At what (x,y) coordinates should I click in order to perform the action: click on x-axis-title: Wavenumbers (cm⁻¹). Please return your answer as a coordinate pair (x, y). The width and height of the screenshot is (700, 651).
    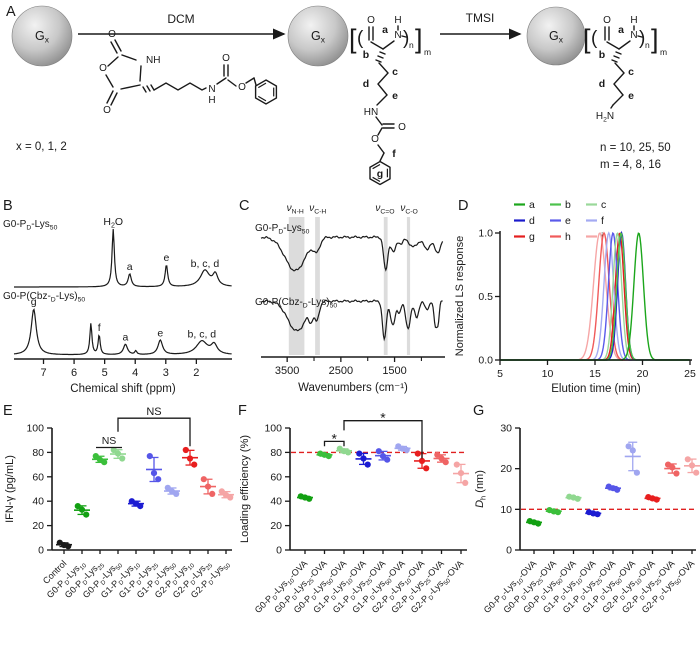
    Looking at the image, I should click on (353, 388).